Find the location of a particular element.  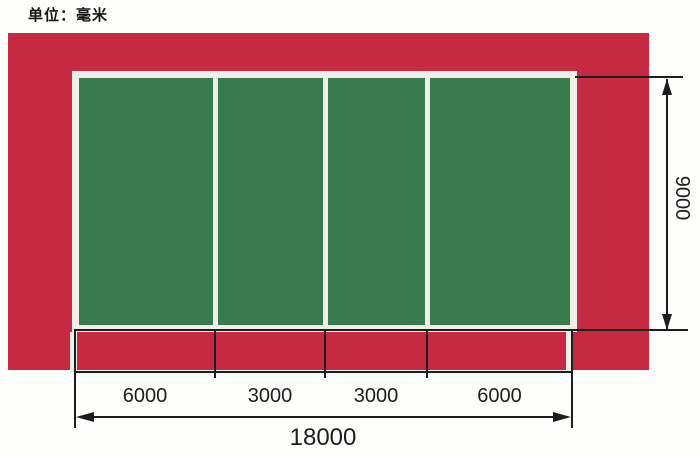

extension-line-bottom is located at coordinates (381, 330).